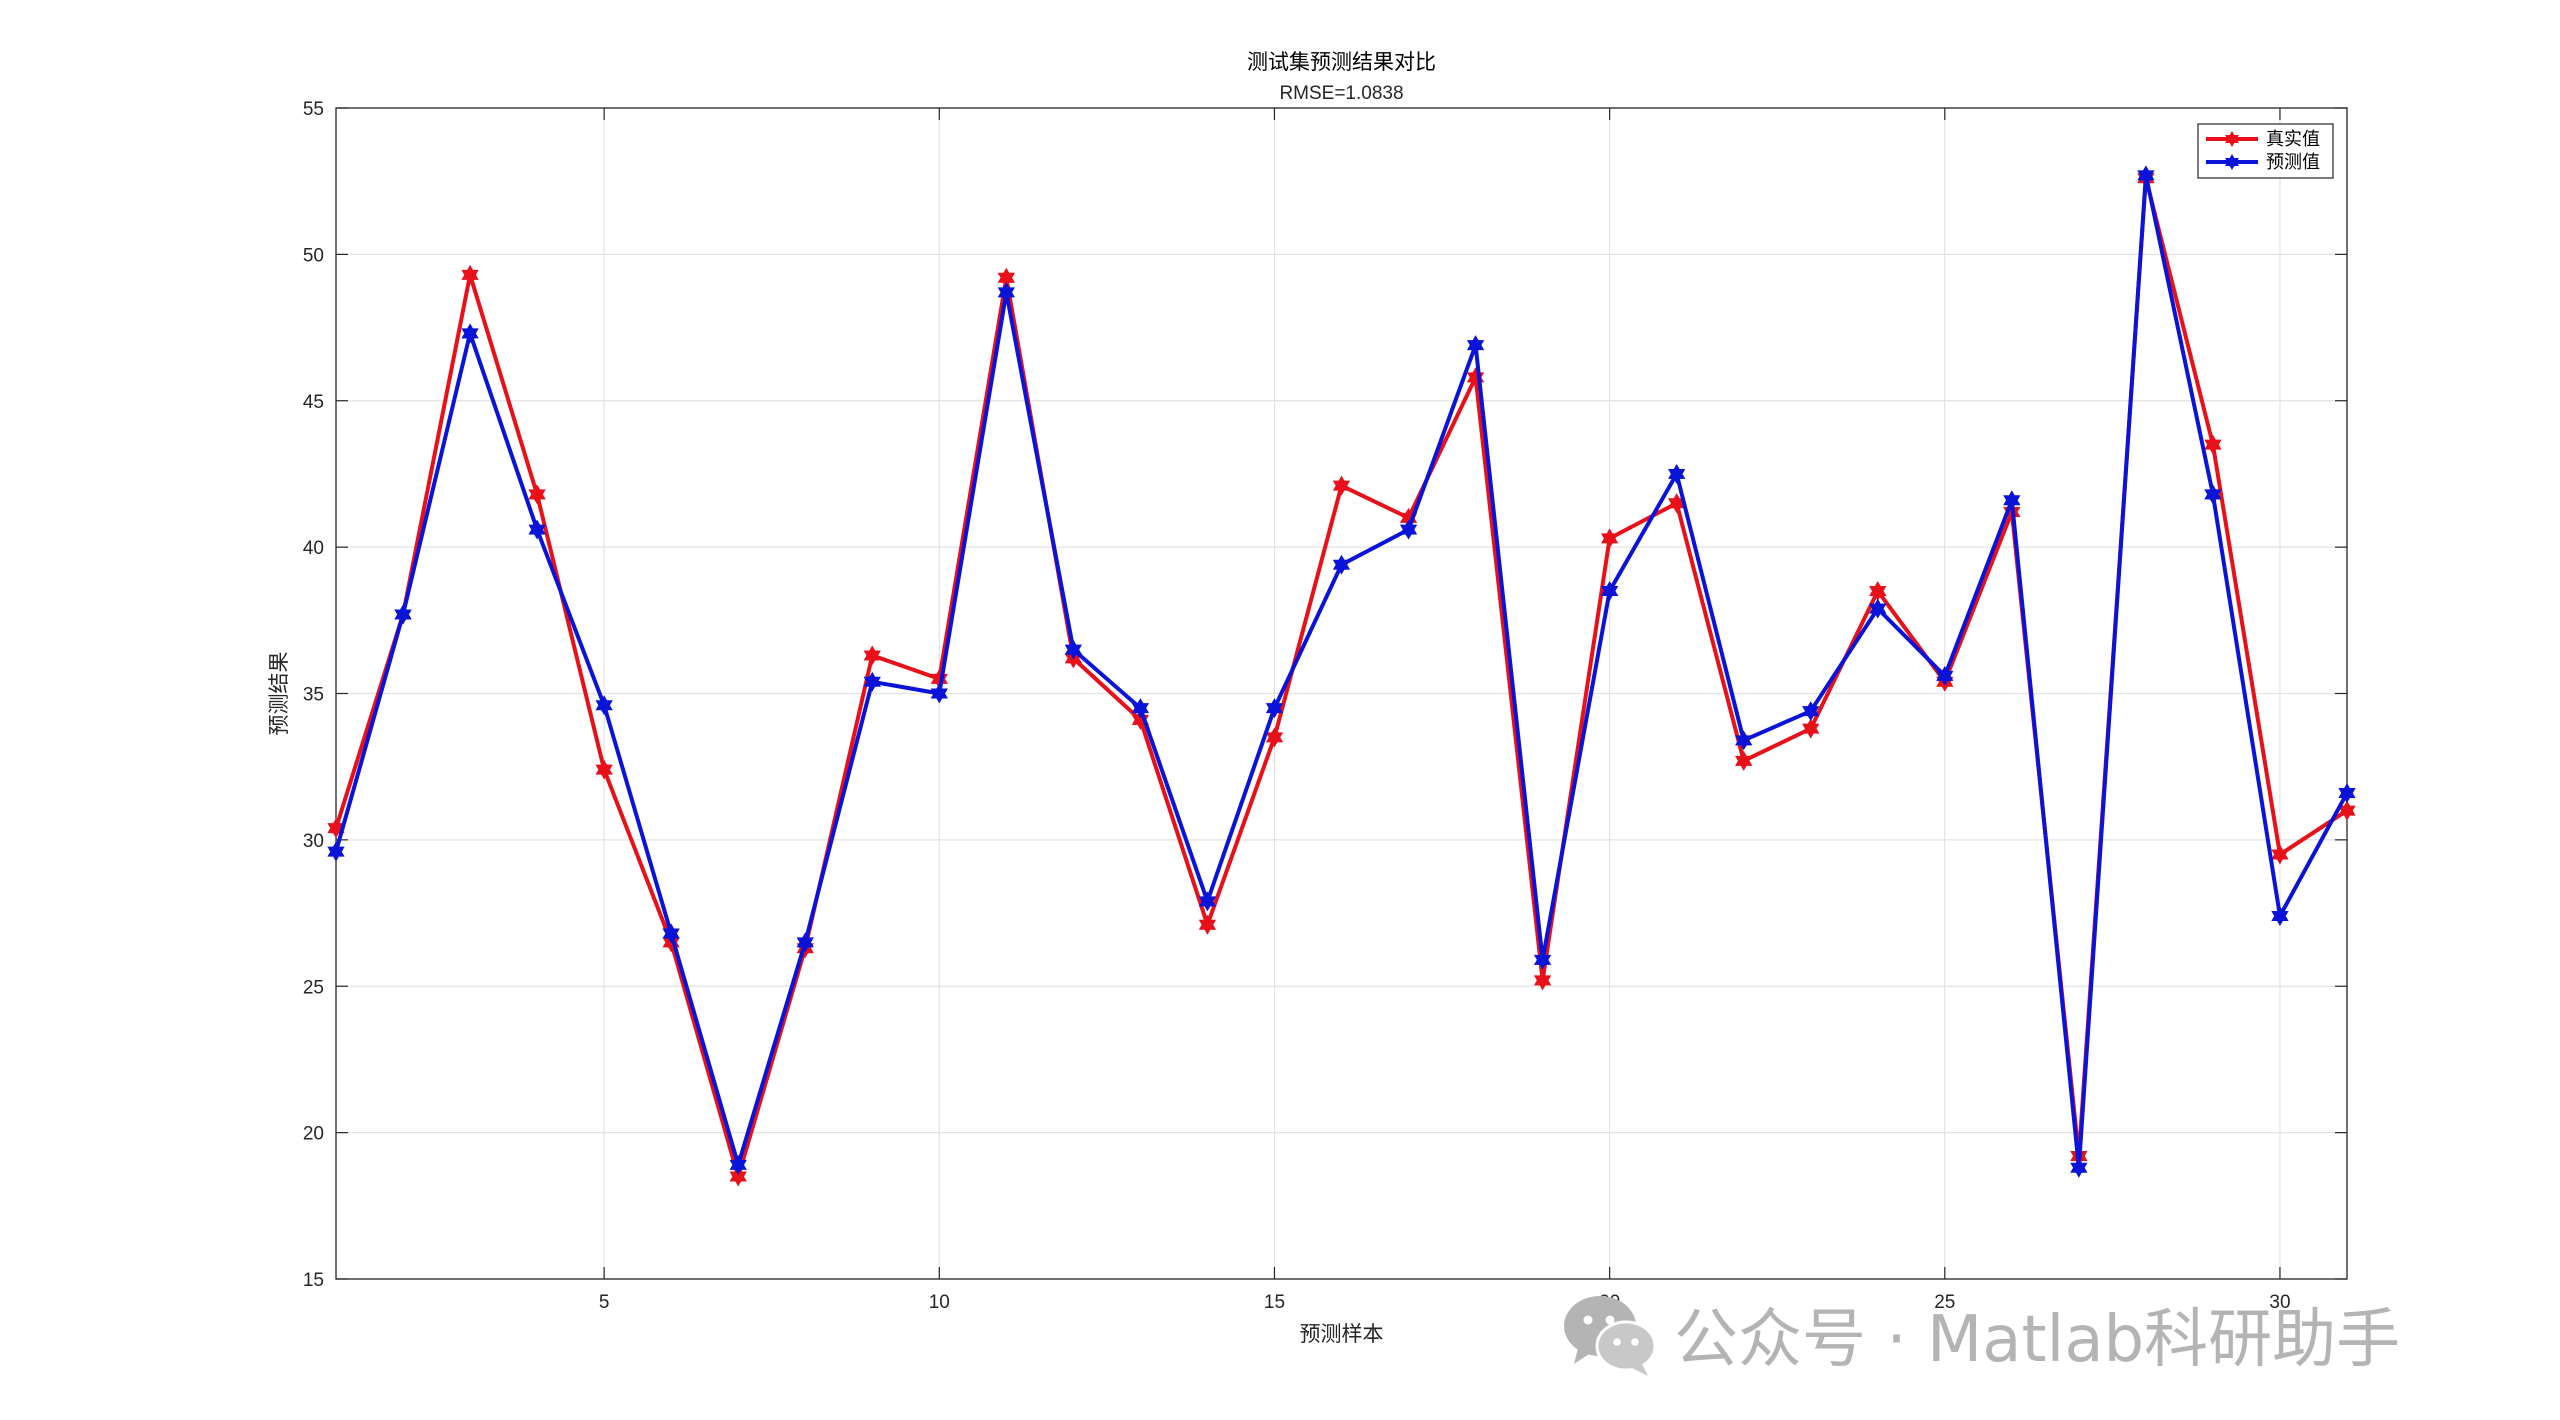  What do you see at coordinates (279, 694) in the screenshot?
I see `y-axis-label: 预测结果` at bounding box center [279, 694].